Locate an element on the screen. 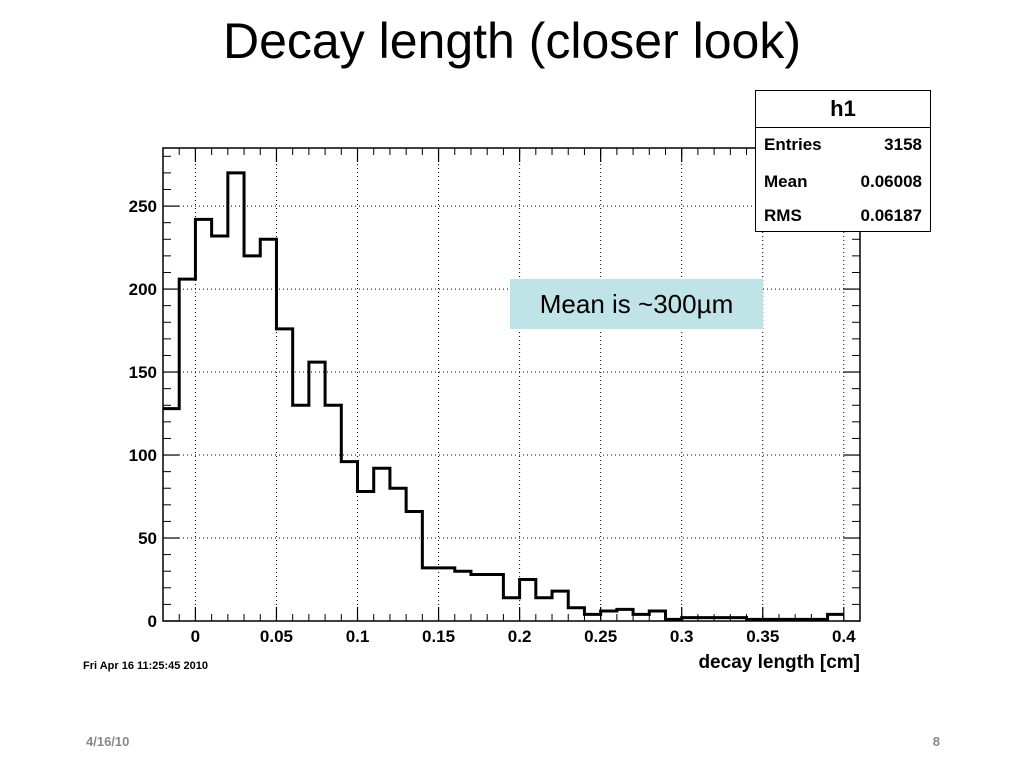  annotation-callout: Mean is ~300µm is located at coordinates (636, 304).